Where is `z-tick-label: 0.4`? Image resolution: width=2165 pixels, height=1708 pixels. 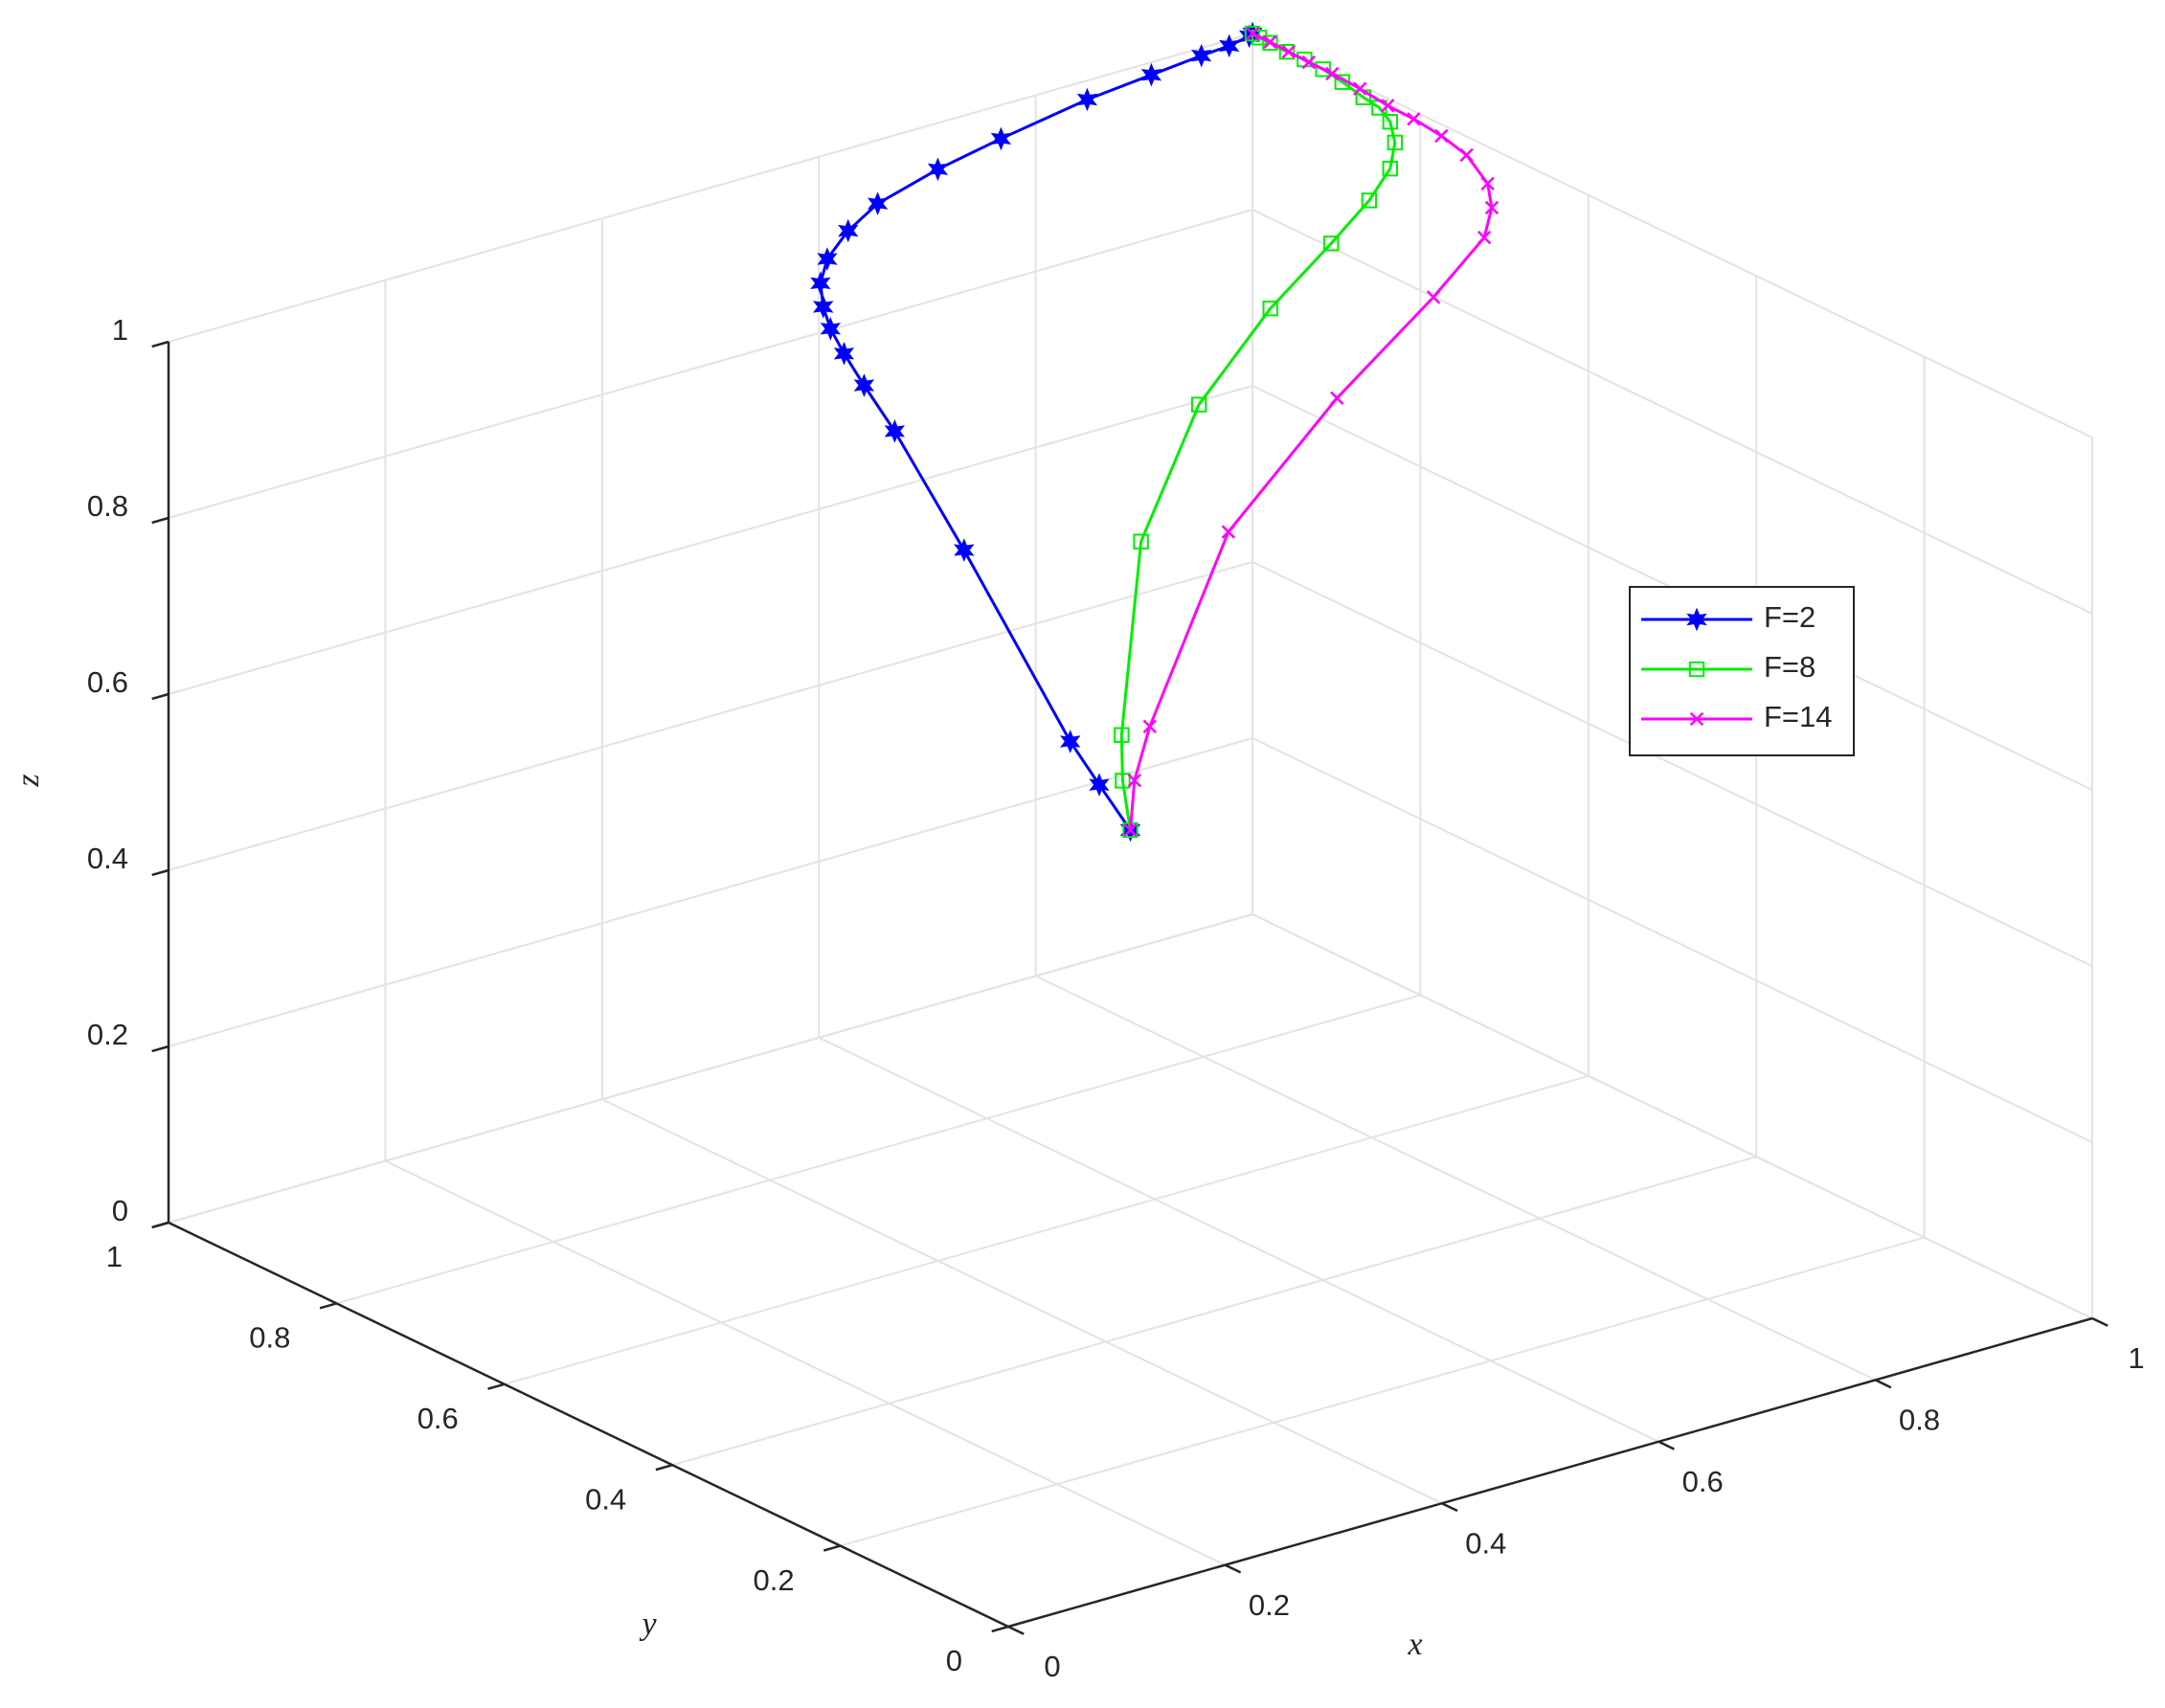
z-tick-label: 0.4 is located at coordinates (107, 859).